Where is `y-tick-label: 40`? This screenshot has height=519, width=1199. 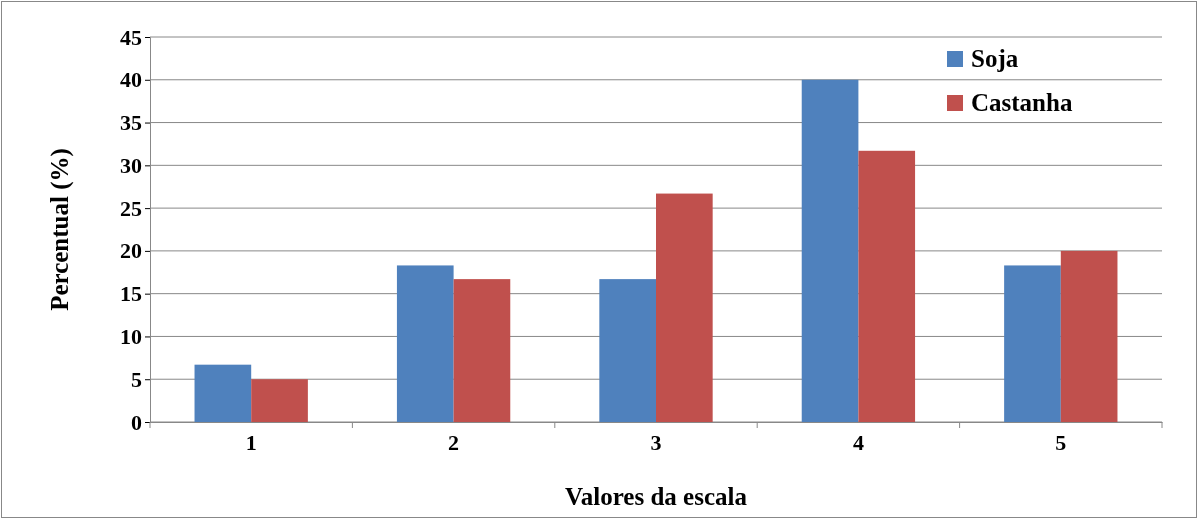 y-tick-label: 40 is located at coordinates (131, 80).